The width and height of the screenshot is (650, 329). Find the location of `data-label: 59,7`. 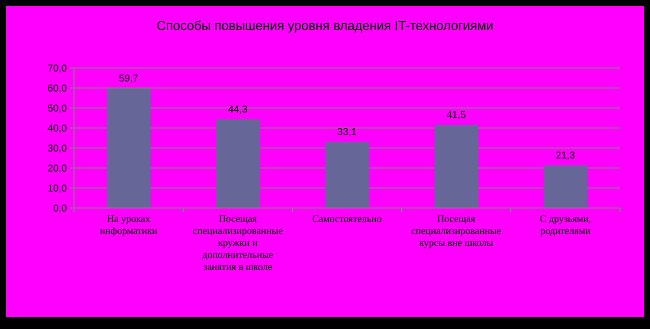

data-label: 59,7 is located at coordinates (128, 79).